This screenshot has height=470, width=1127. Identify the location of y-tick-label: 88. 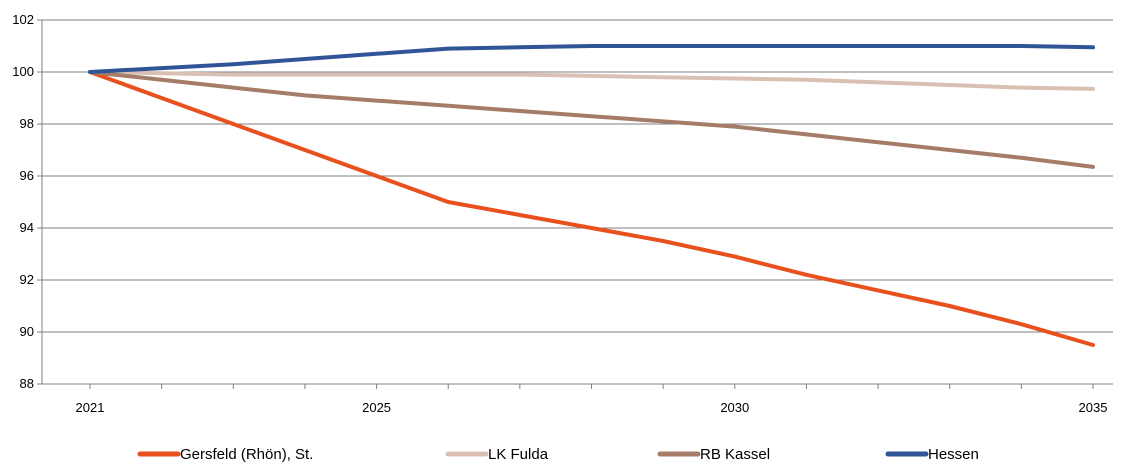
(27, 383).